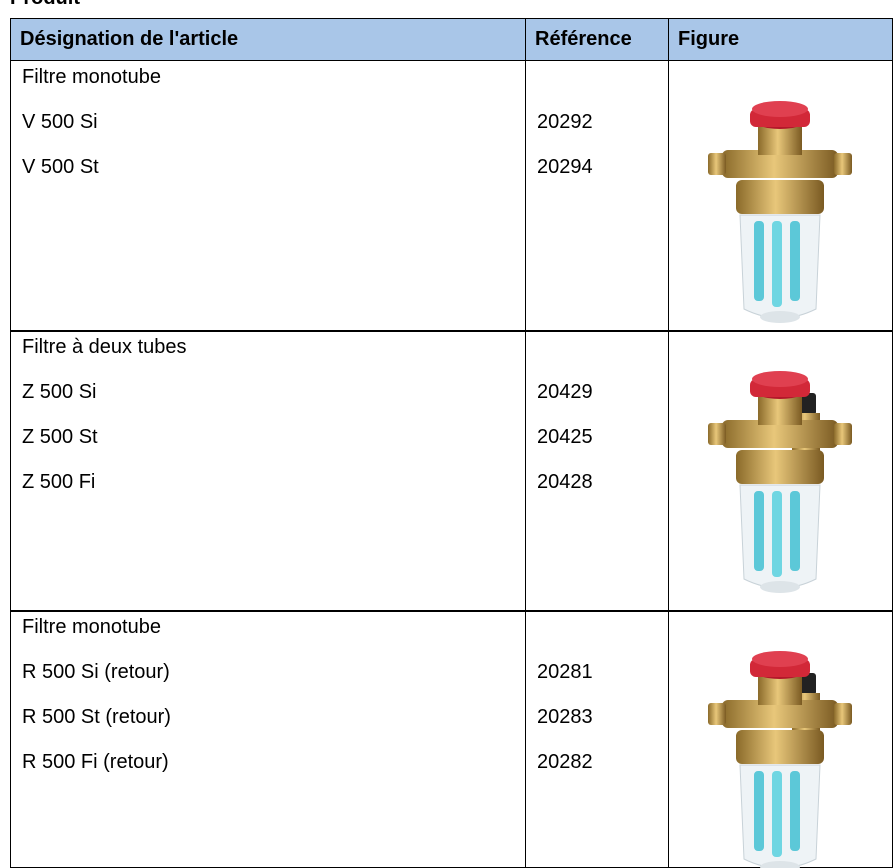 The image size is (895, 868). Describe the element at coordinates (451, 39) in the screenshot. I see `header-row` at that location.